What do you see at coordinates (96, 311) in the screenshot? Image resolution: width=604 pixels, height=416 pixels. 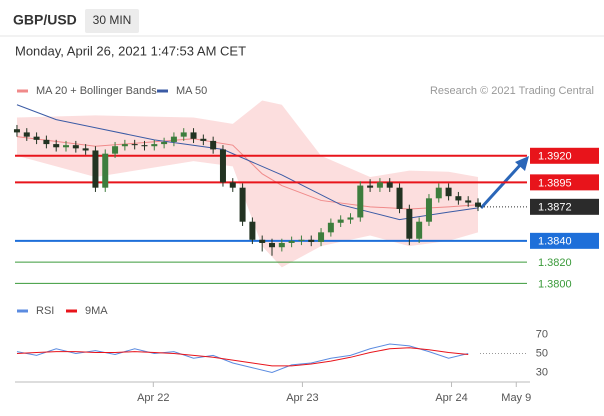 I see `legend-label: 9MA` at bounding box center [96, 311].